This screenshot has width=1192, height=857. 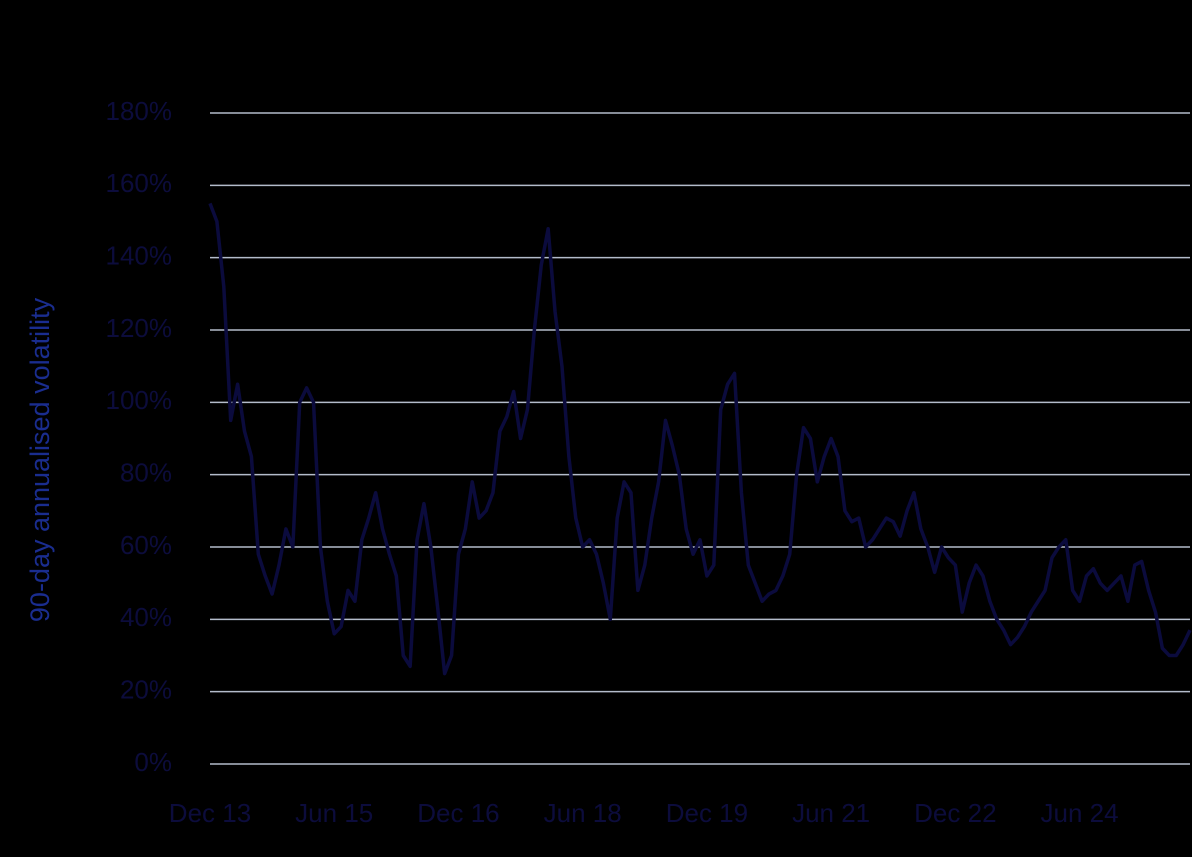 What do you see at coordinates (583, 813) in the screenshot?
I see `x-tick-label: Jun 18` at bounding box center [583, 813].